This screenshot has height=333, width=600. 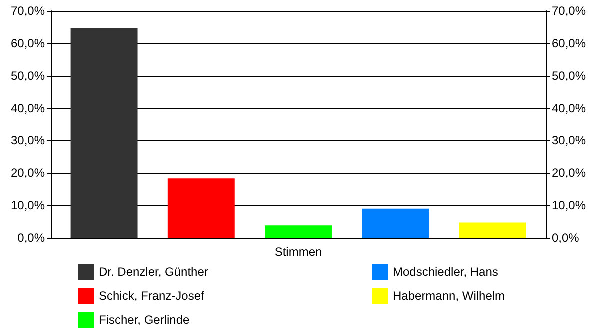 I want to click on text: 20,0%, so click(x=569, y=173).